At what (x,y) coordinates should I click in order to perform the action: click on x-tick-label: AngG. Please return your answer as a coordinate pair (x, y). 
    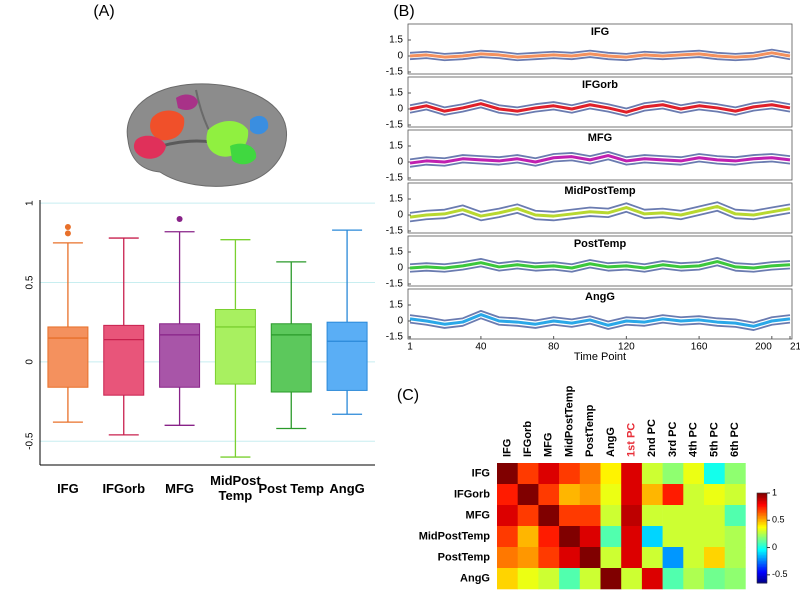
    Looking at the image, I should click on (347, 488).